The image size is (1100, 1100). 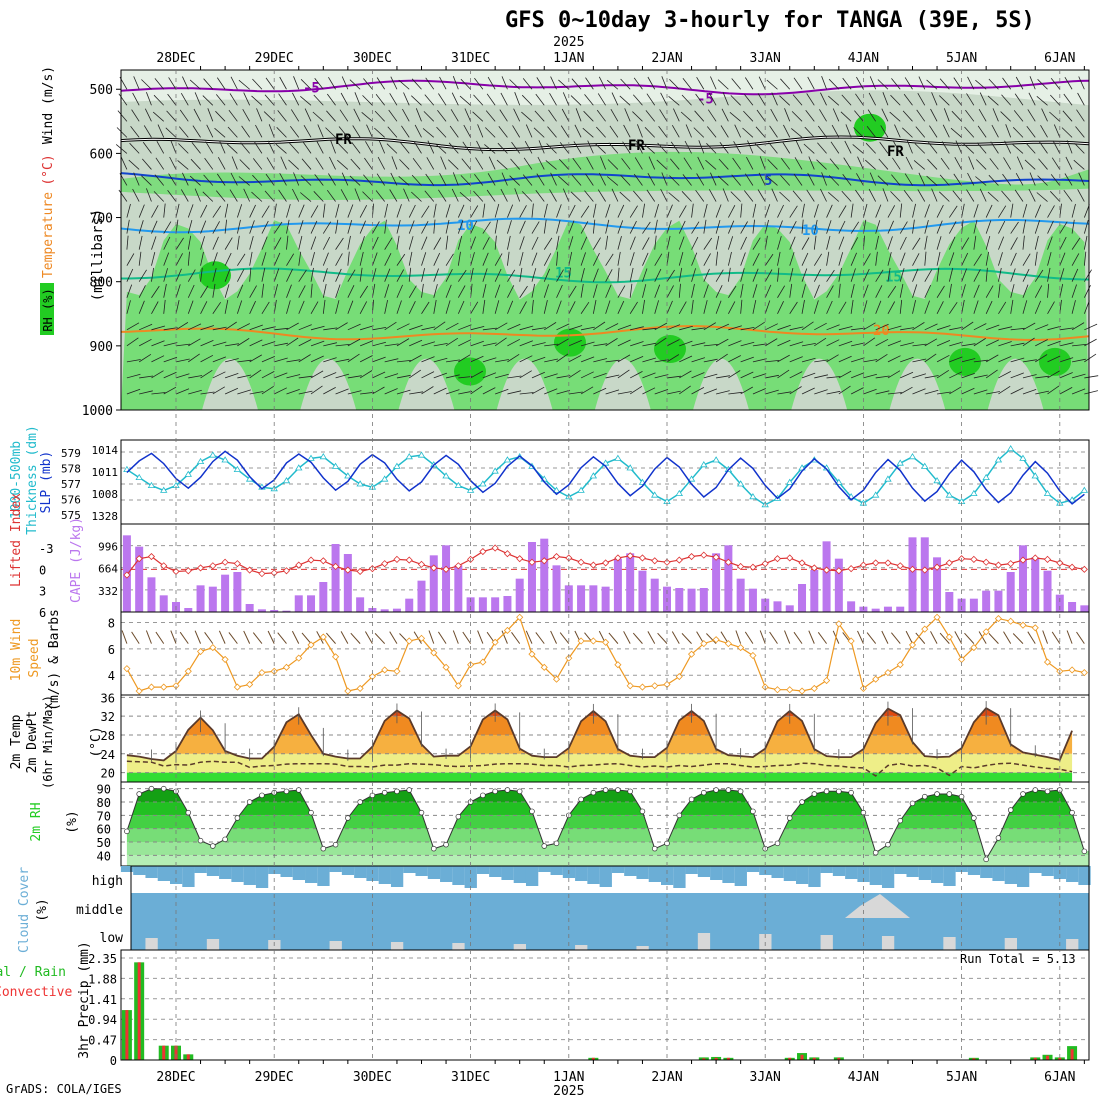 What do you see at coordinates (105, 472) in the screenshot?
I see `slp-tick-label: 1011` at bounding box center [105, 472].